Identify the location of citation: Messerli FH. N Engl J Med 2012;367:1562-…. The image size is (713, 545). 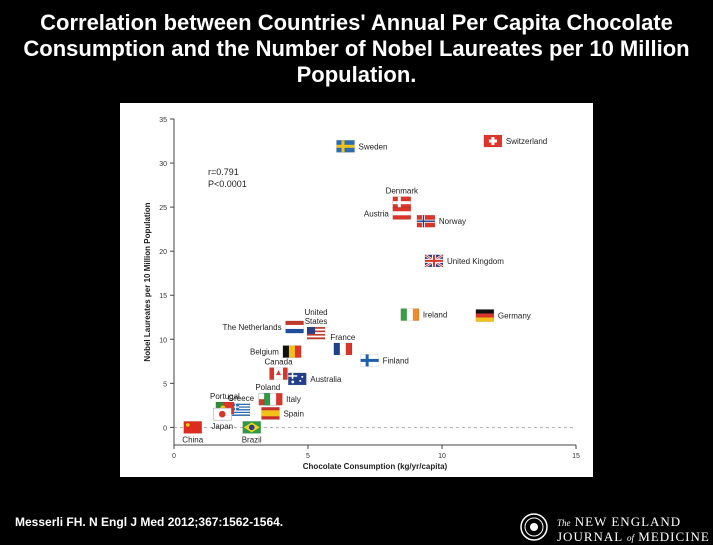
(149, 522).